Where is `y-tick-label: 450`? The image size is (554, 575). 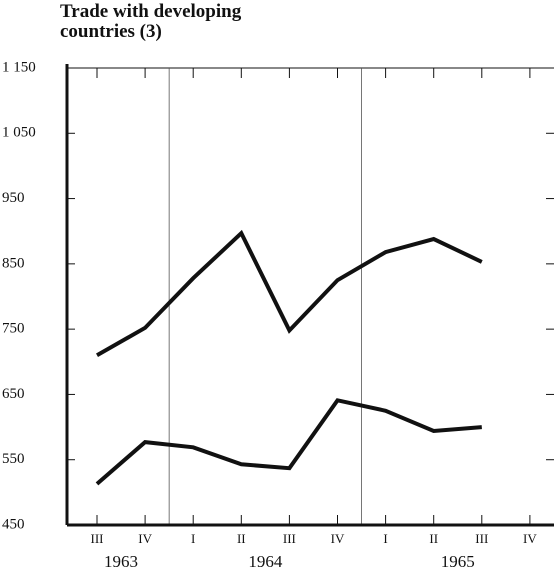 y-tick-label: 450 is located at coordinates (13, 524).